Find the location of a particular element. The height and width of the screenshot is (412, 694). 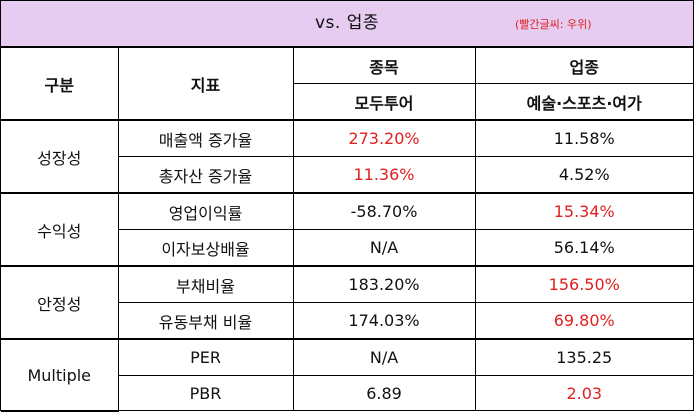

stock-value: 174.03% is located at coordinates (384, 321).